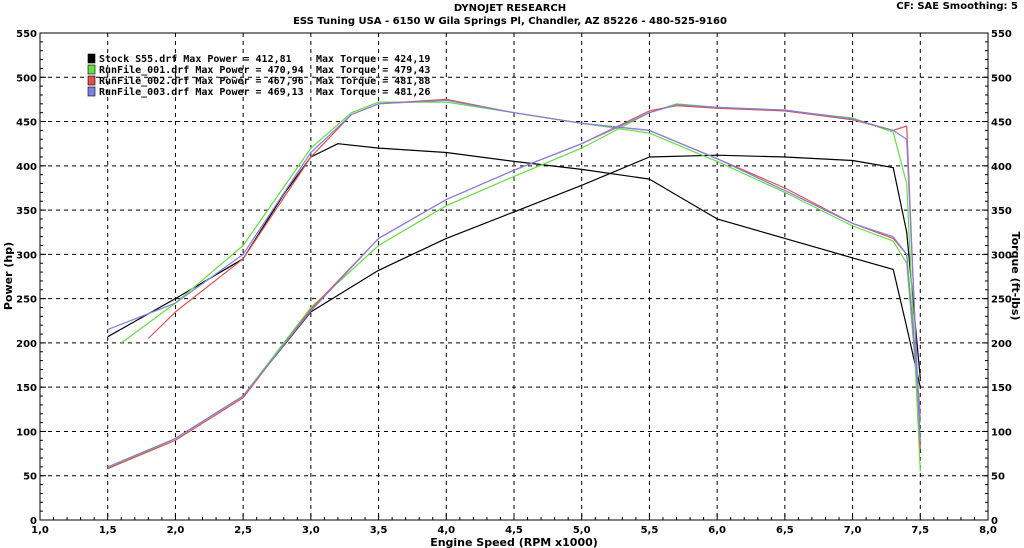 This screenshot has width=1024, height=548. I want to click on y-tick-label-left: 100, so click(26, 432).